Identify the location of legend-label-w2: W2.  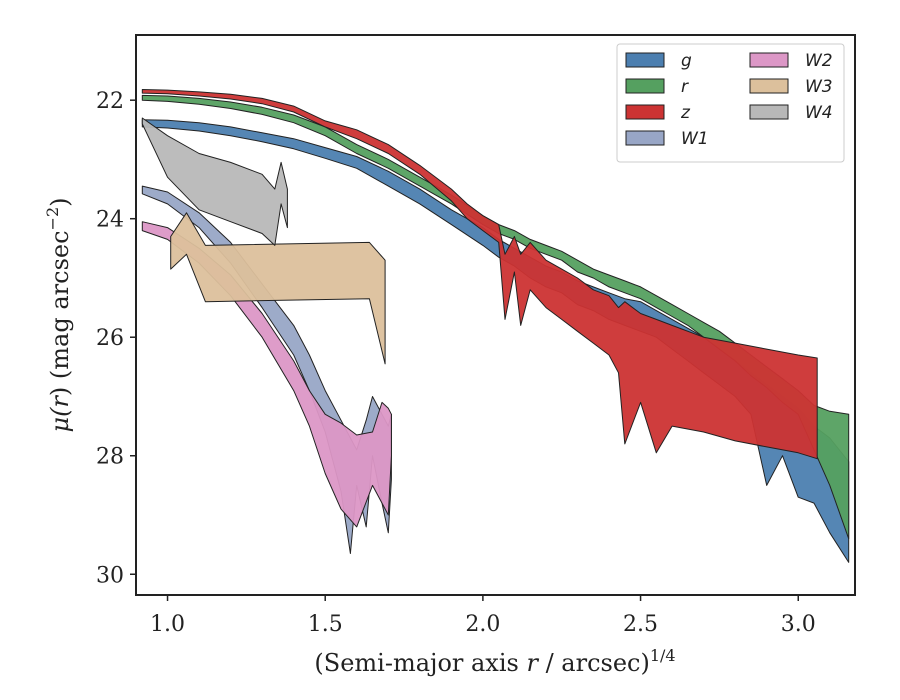
(819, 61).